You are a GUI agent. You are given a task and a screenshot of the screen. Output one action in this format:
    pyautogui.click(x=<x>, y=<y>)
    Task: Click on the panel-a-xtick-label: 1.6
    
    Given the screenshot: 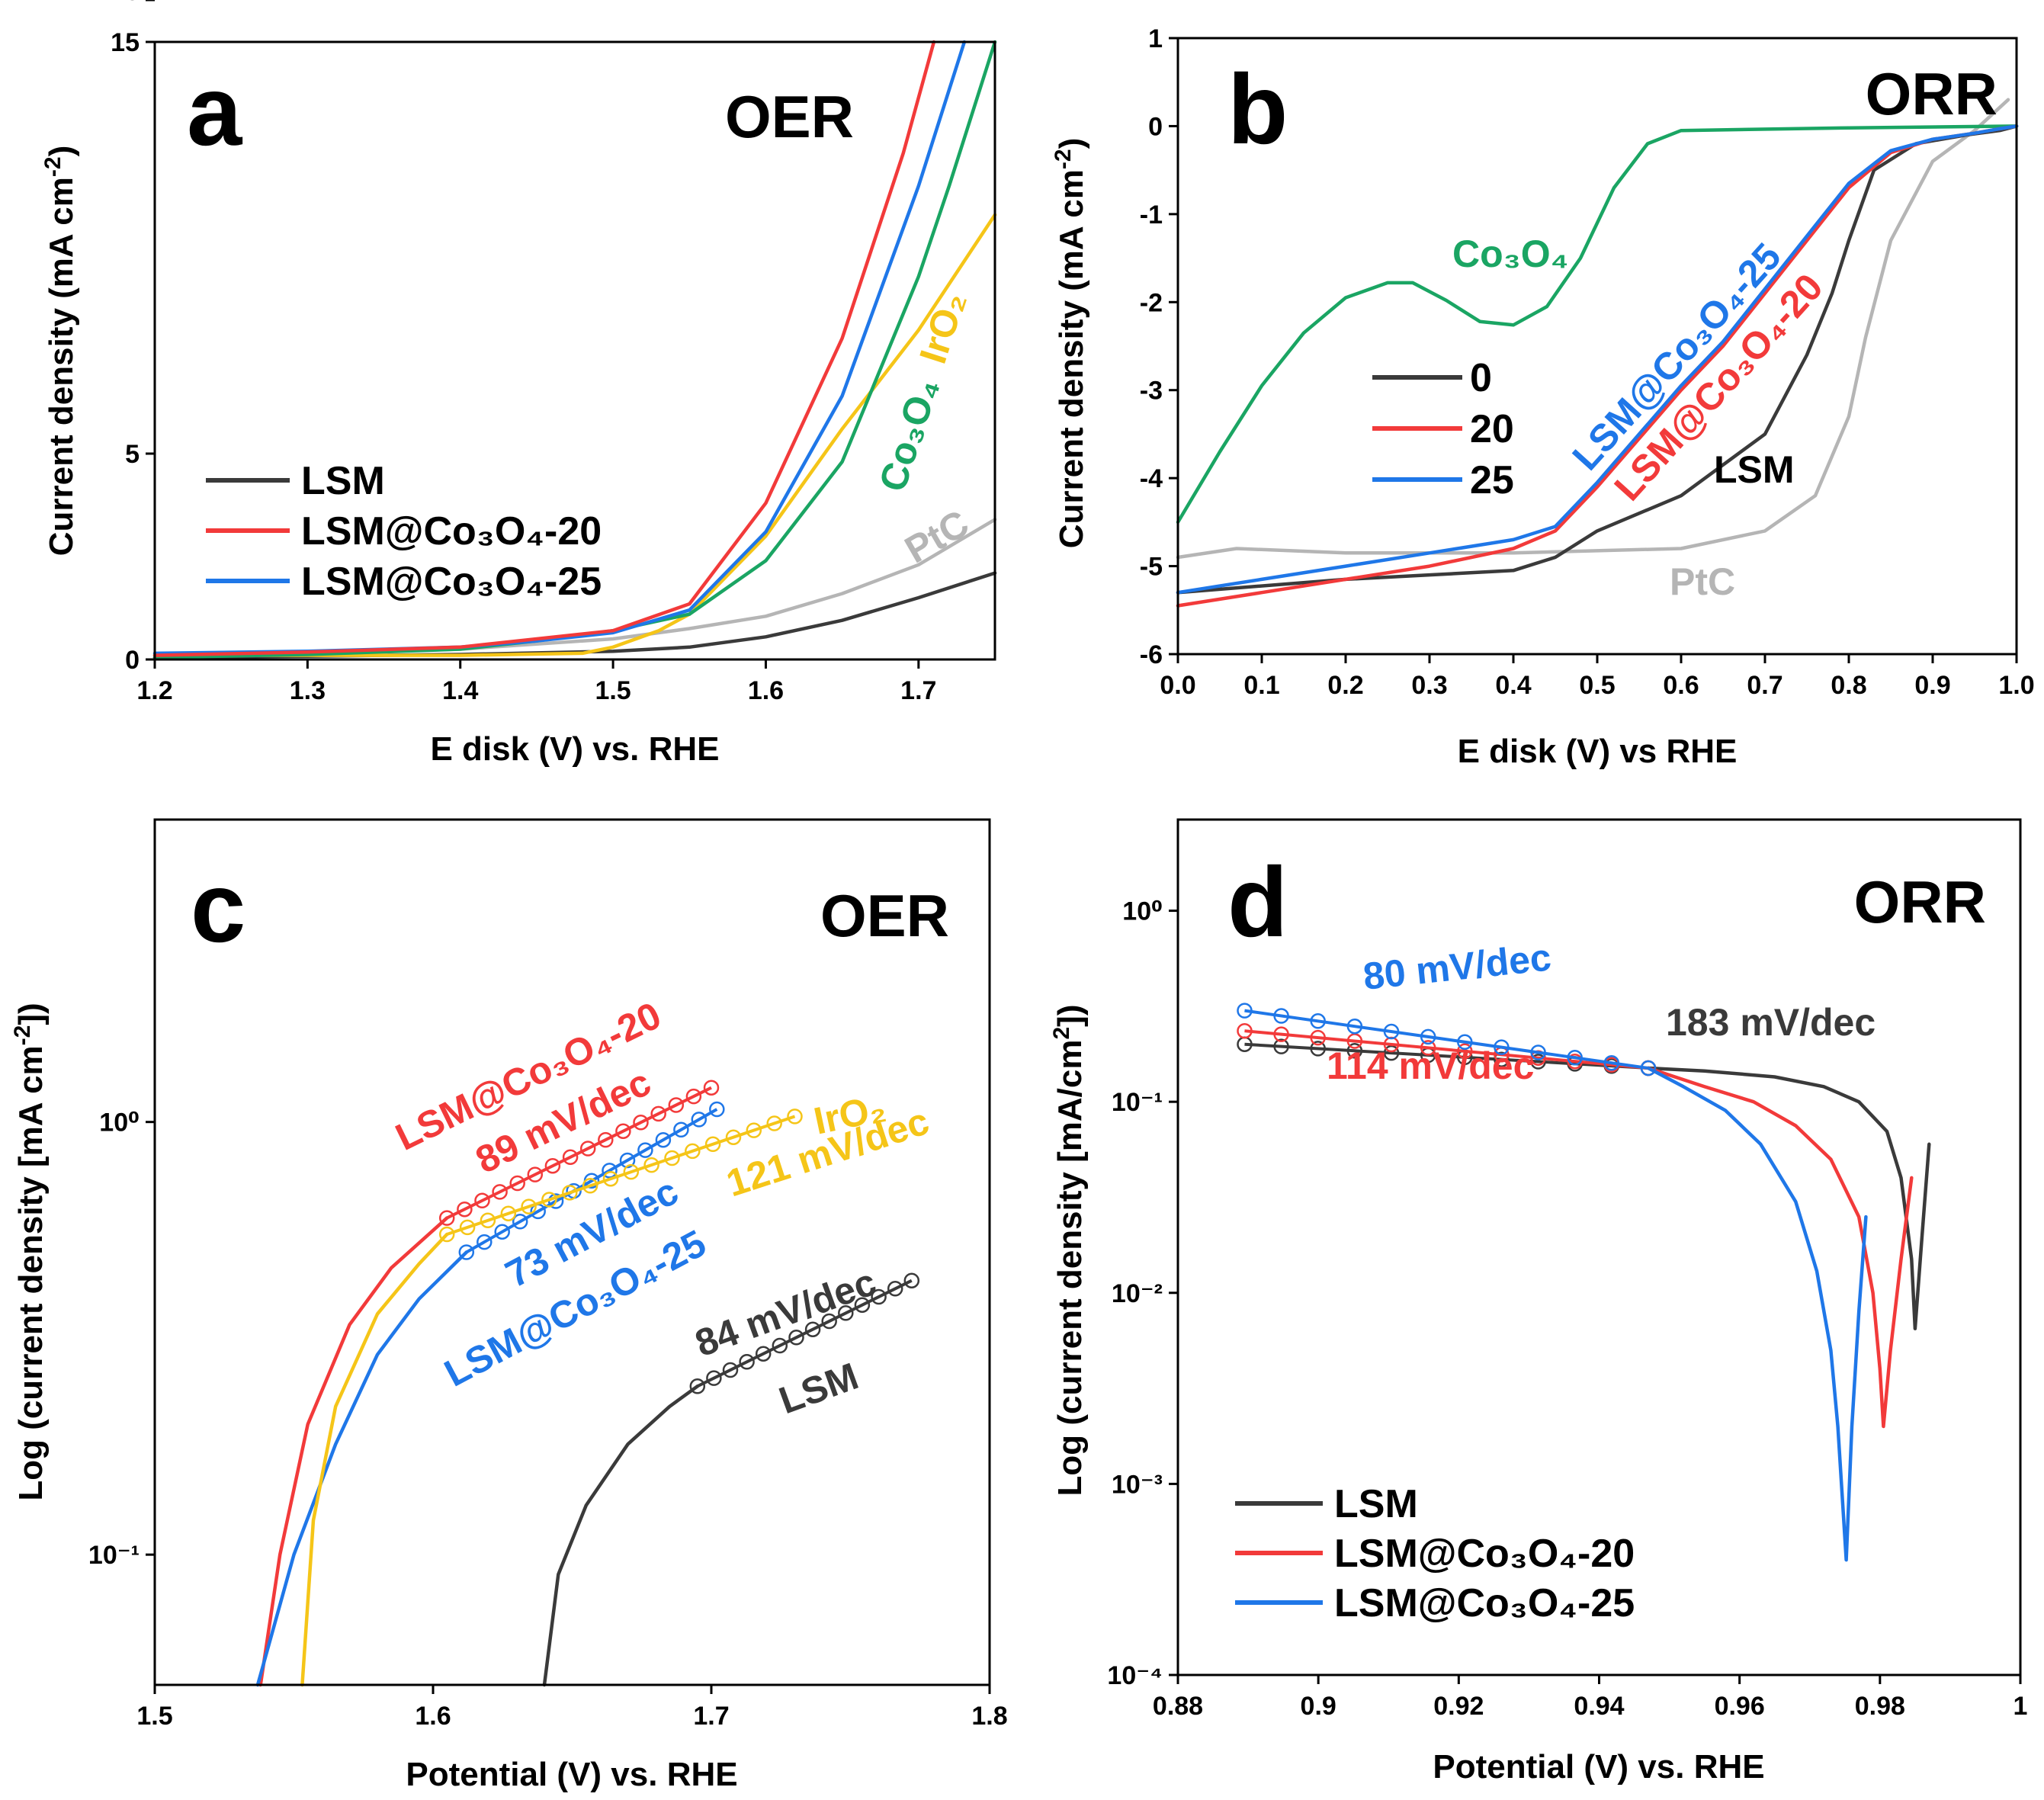 What is the action you would take?
    pyautogui.click(x=766, y=691)
    